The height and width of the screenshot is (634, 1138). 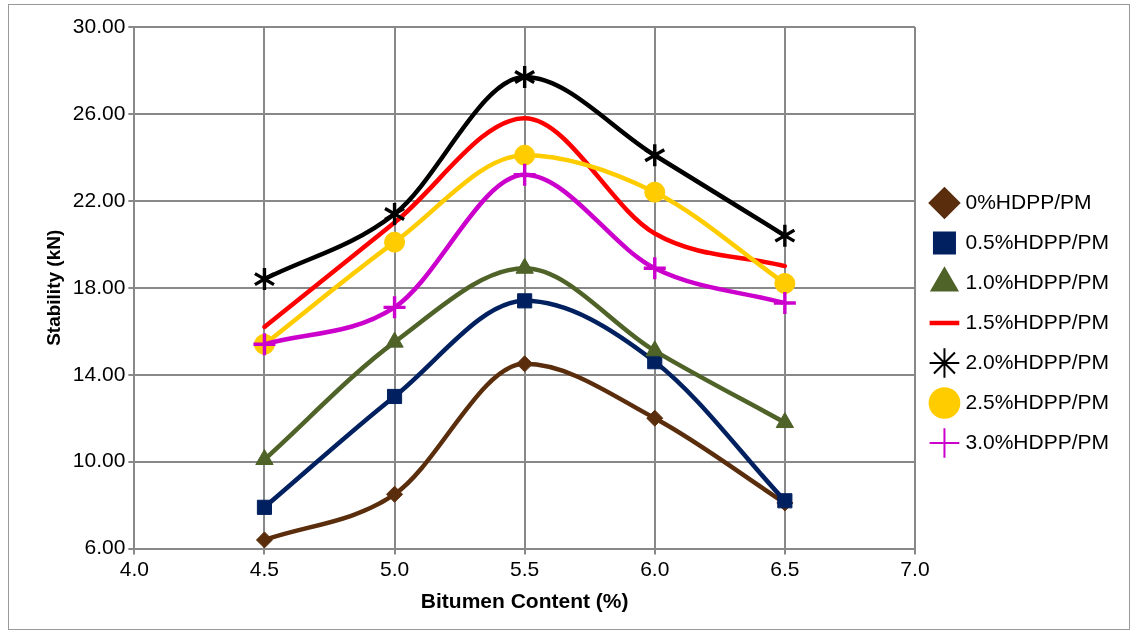 What do you see at coordinates (264, 568) in the screenshot?
I see `x-tick-label: 4.5` at bounding box center [264, 568].